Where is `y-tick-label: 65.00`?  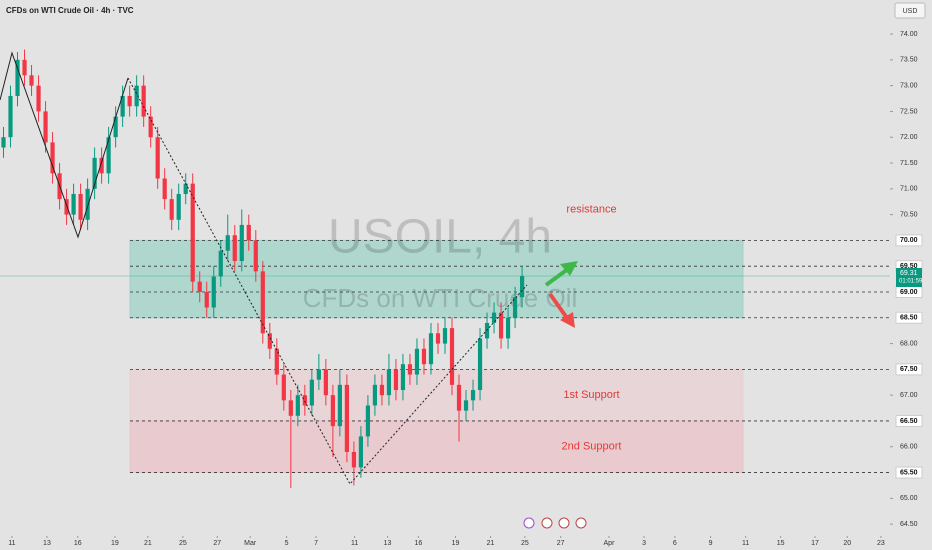
y-tick-label: 65.00 is located at coordinates (909, 498).